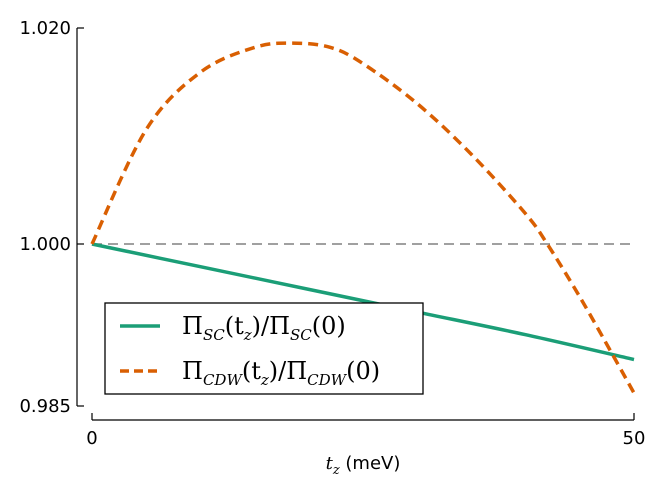 The height and width of the screenshot is (498, 664). What do you see at coordinates (264, 328) in the screenshot?
I see `legend-label-sc: ΠSC(tz)/ΠSC(0)` at bounding box center [264, 328].